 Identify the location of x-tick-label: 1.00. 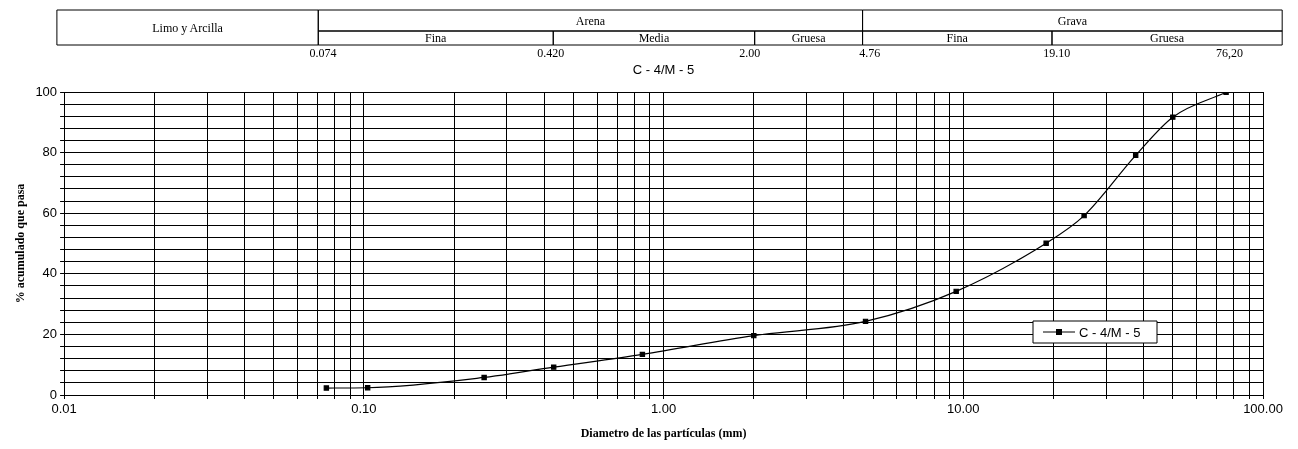
(663, 409).